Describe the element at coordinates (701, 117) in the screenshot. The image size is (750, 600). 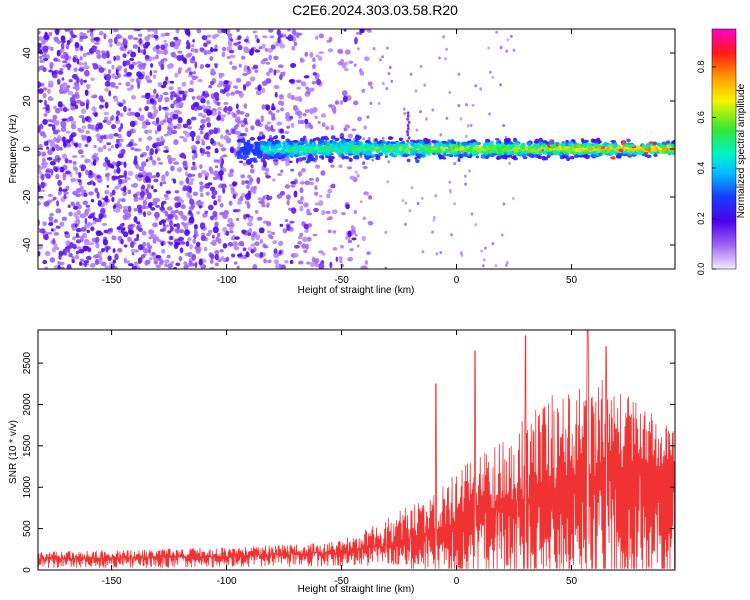
I see `colorbar-tick-label: 0.6` at that location.